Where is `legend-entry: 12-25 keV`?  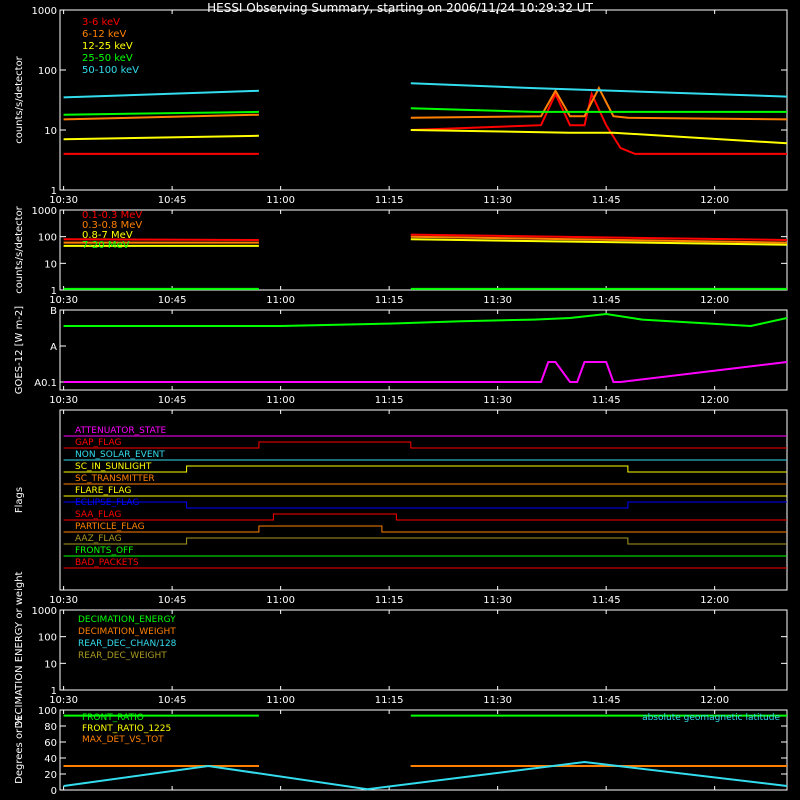 legend-entry: 12-25 keV is located at coordinates (107, 46).